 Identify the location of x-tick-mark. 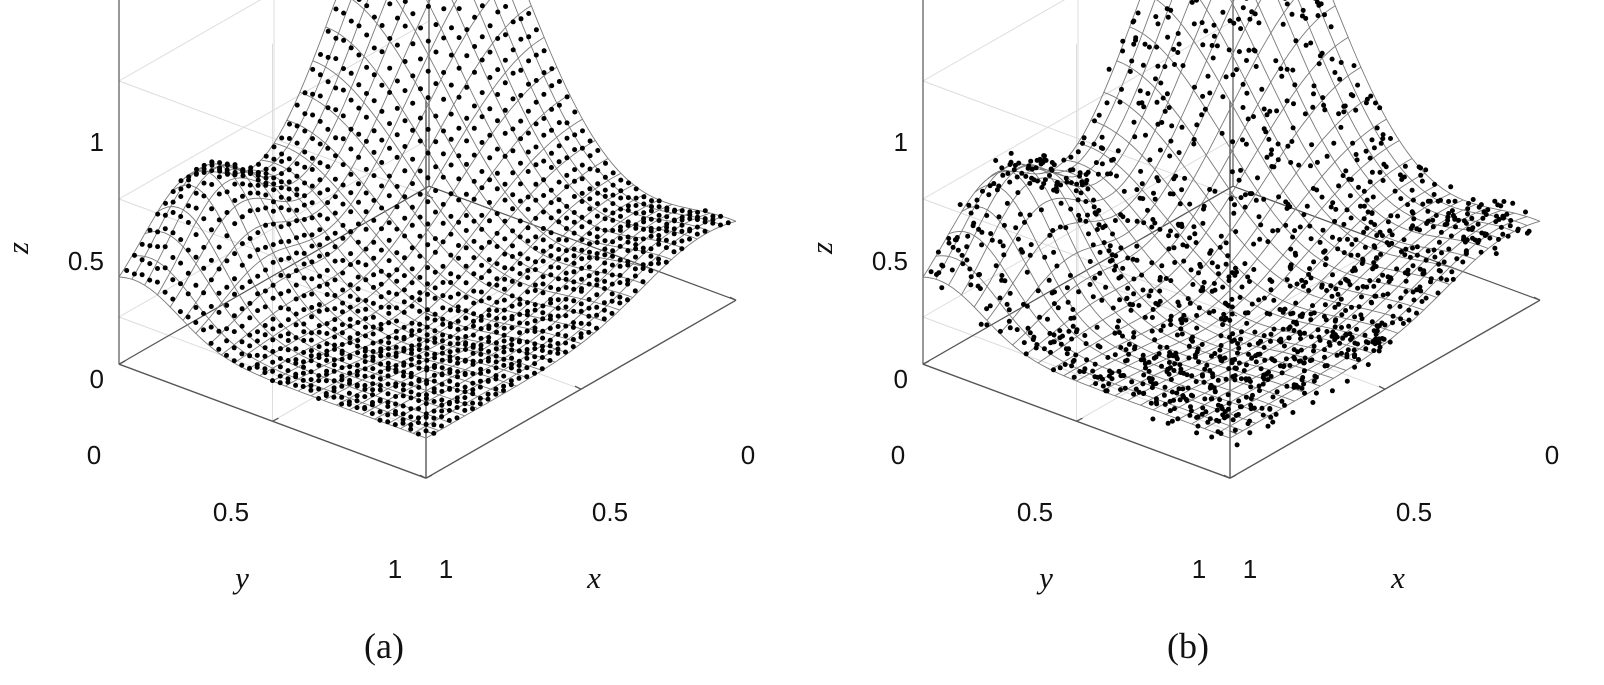
(423, 476).